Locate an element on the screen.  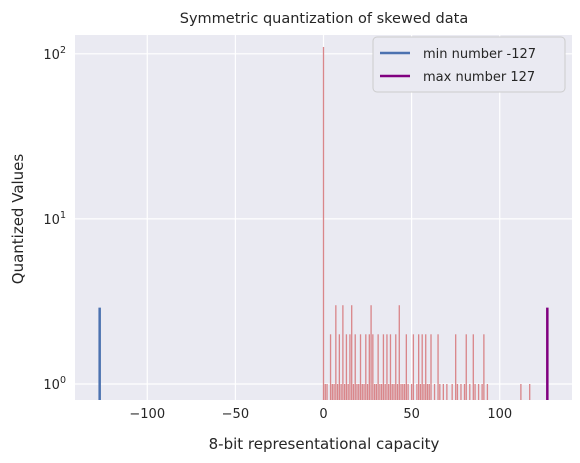
y-axis-label: Quantized Values is located at coordinates (18, 219).